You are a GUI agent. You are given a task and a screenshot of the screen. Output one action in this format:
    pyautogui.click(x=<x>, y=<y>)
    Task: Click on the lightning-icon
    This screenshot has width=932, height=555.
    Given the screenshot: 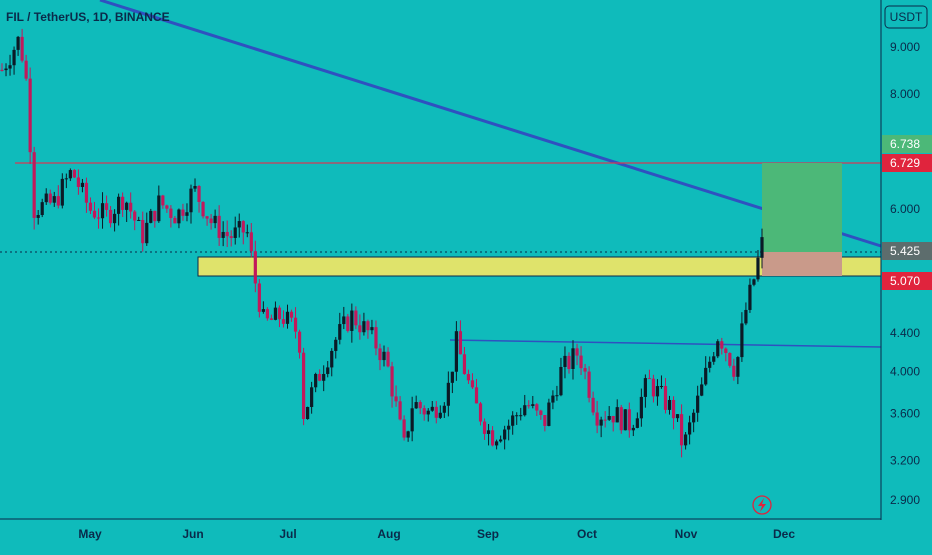 What is the action you would take?
    pyautogui.click(x=762, y=505)
    